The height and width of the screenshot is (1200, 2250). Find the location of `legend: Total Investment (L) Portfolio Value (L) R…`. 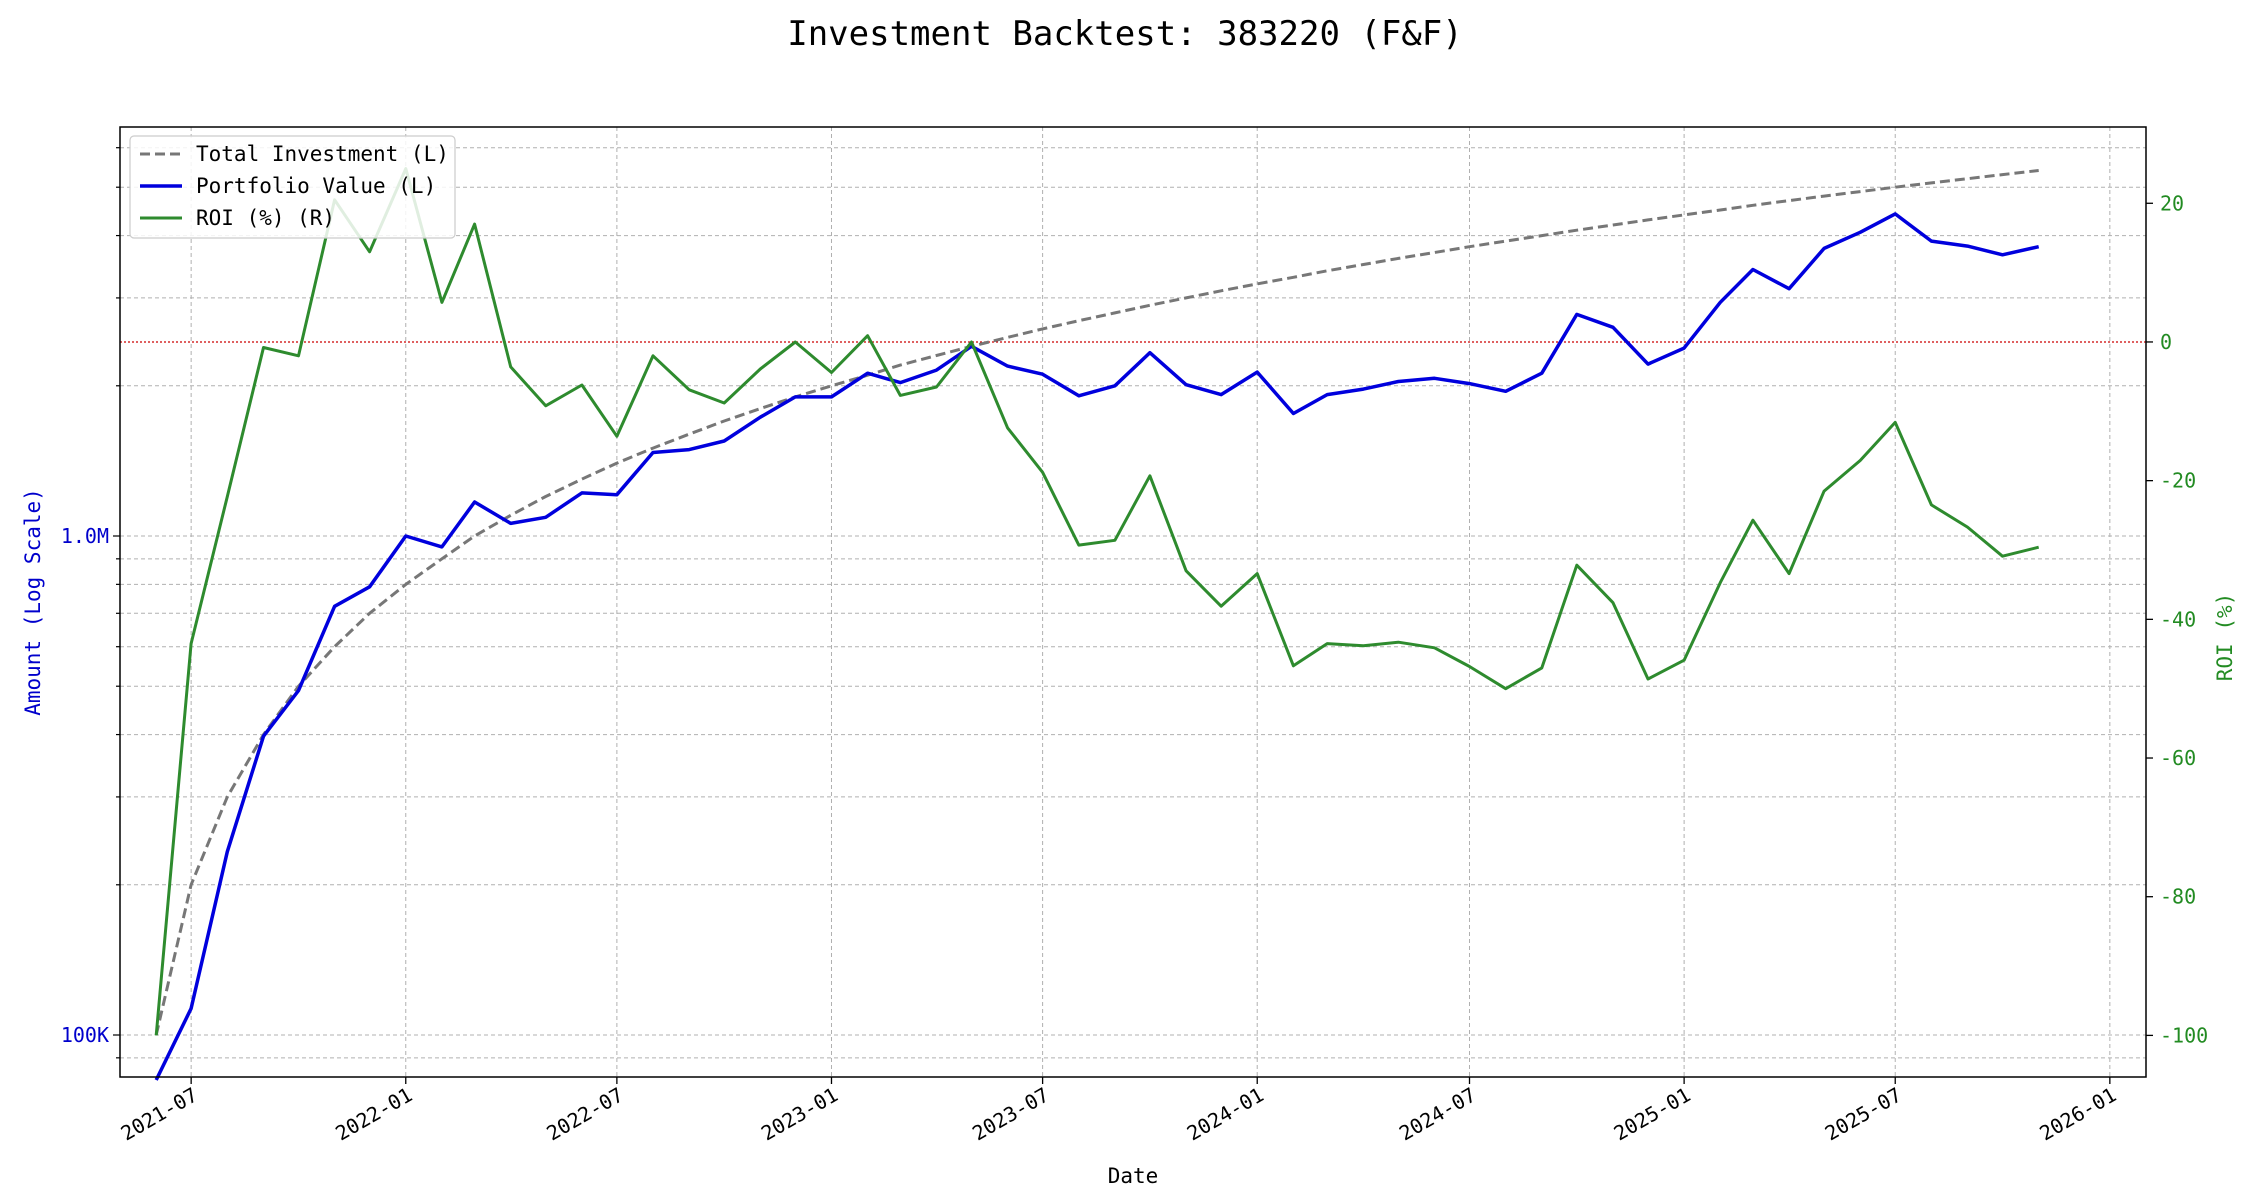

legend: Total Investment (L) Portfolio Value (L) R… is located at coordinates (292, 187).